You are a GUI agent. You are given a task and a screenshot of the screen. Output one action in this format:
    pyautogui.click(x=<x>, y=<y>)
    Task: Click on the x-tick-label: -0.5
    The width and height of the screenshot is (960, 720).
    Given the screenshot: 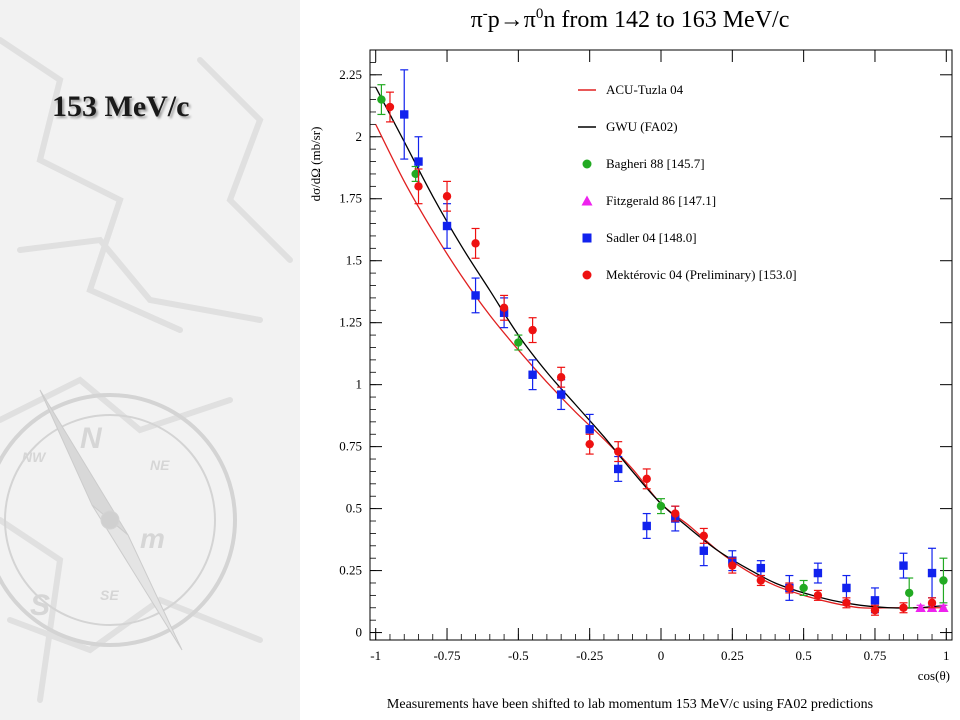 What is the action you would take?
    pyautogui.click(x=518, y=655)
    